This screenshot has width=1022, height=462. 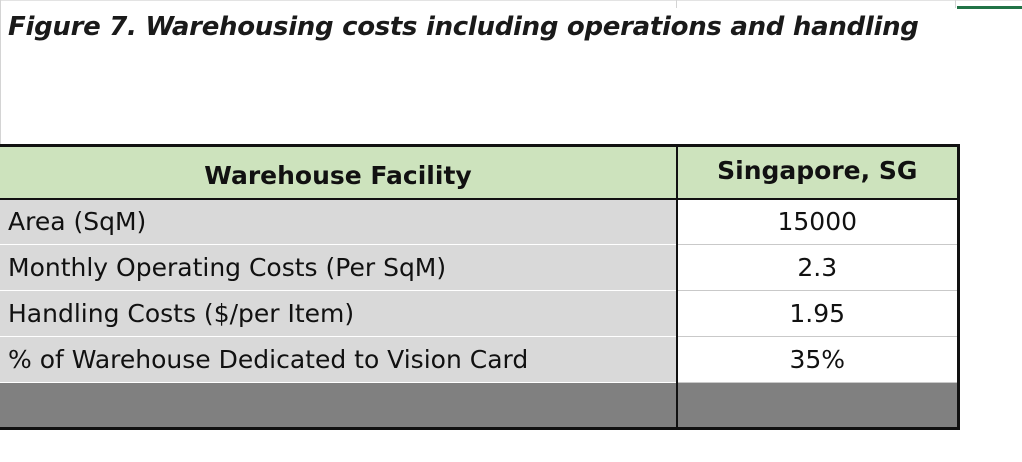 I want to click on row-value-handling-costs: 1.95, so click(x=818, y=313).